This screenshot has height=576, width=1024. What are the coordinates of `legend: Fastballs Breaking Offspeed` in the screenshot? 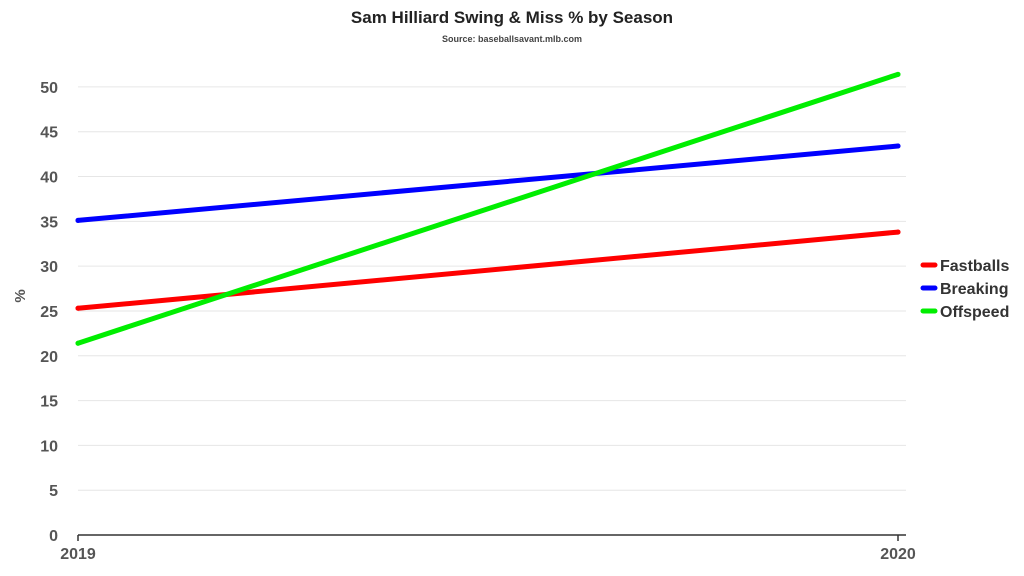 It's located at (964, 289).